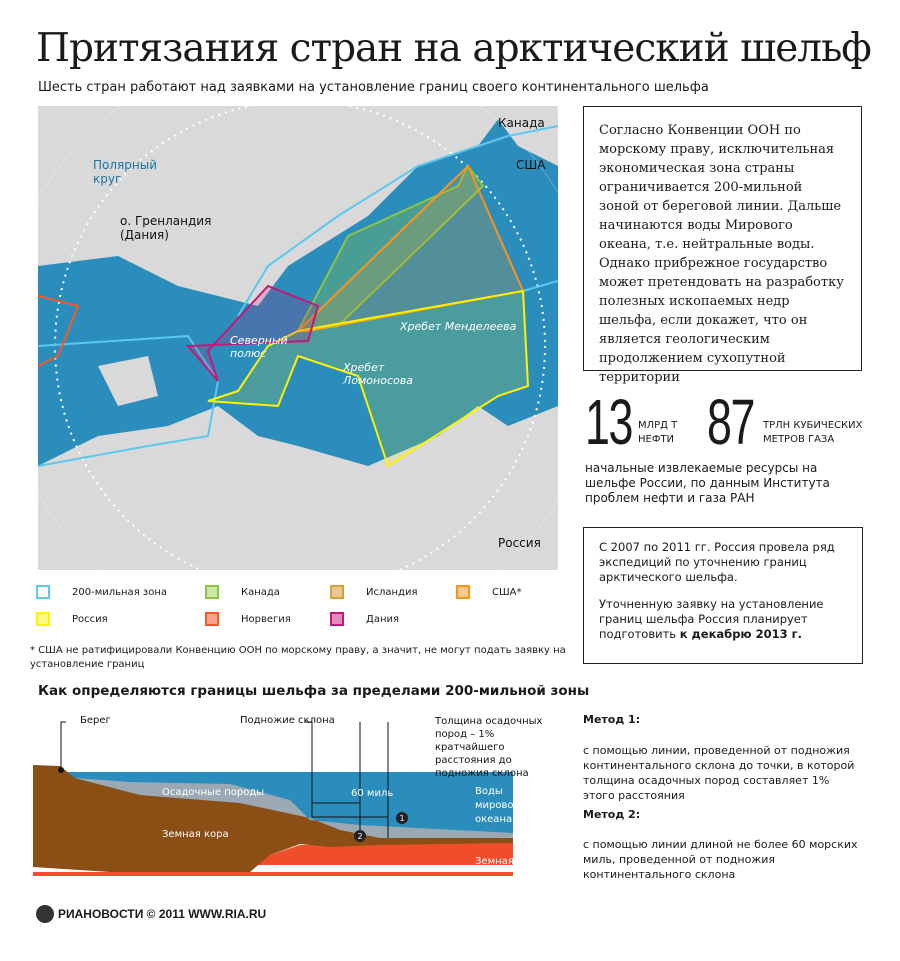 The image size is (900, 961). I want to click on unit-line: НЕФТИ, so click(656, 439).